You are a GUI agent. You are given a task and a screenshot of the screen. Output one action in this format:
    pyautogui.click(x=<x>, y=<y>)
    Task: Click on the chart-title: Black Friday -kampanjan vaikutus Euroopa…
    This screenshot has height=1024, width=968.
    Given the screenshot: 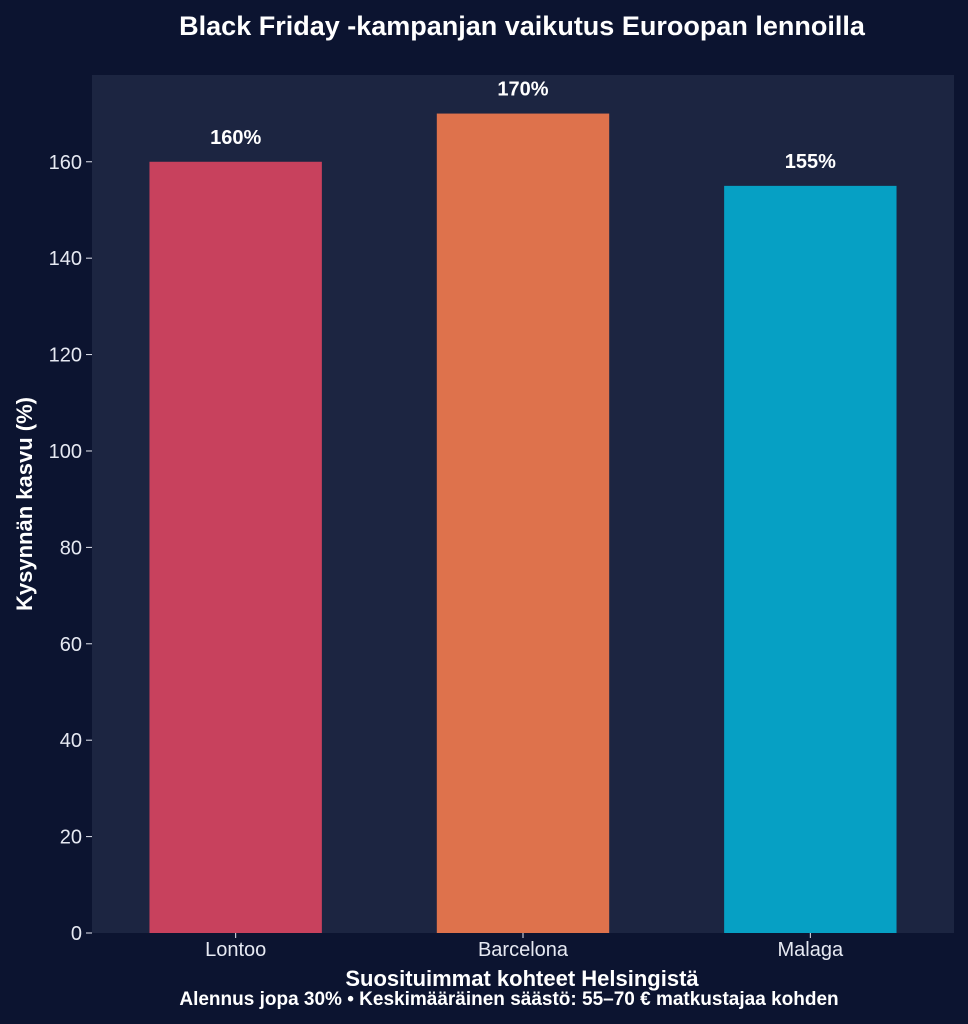 What is the action you would take?
    pyautogui.click(x=522, y=26)
    